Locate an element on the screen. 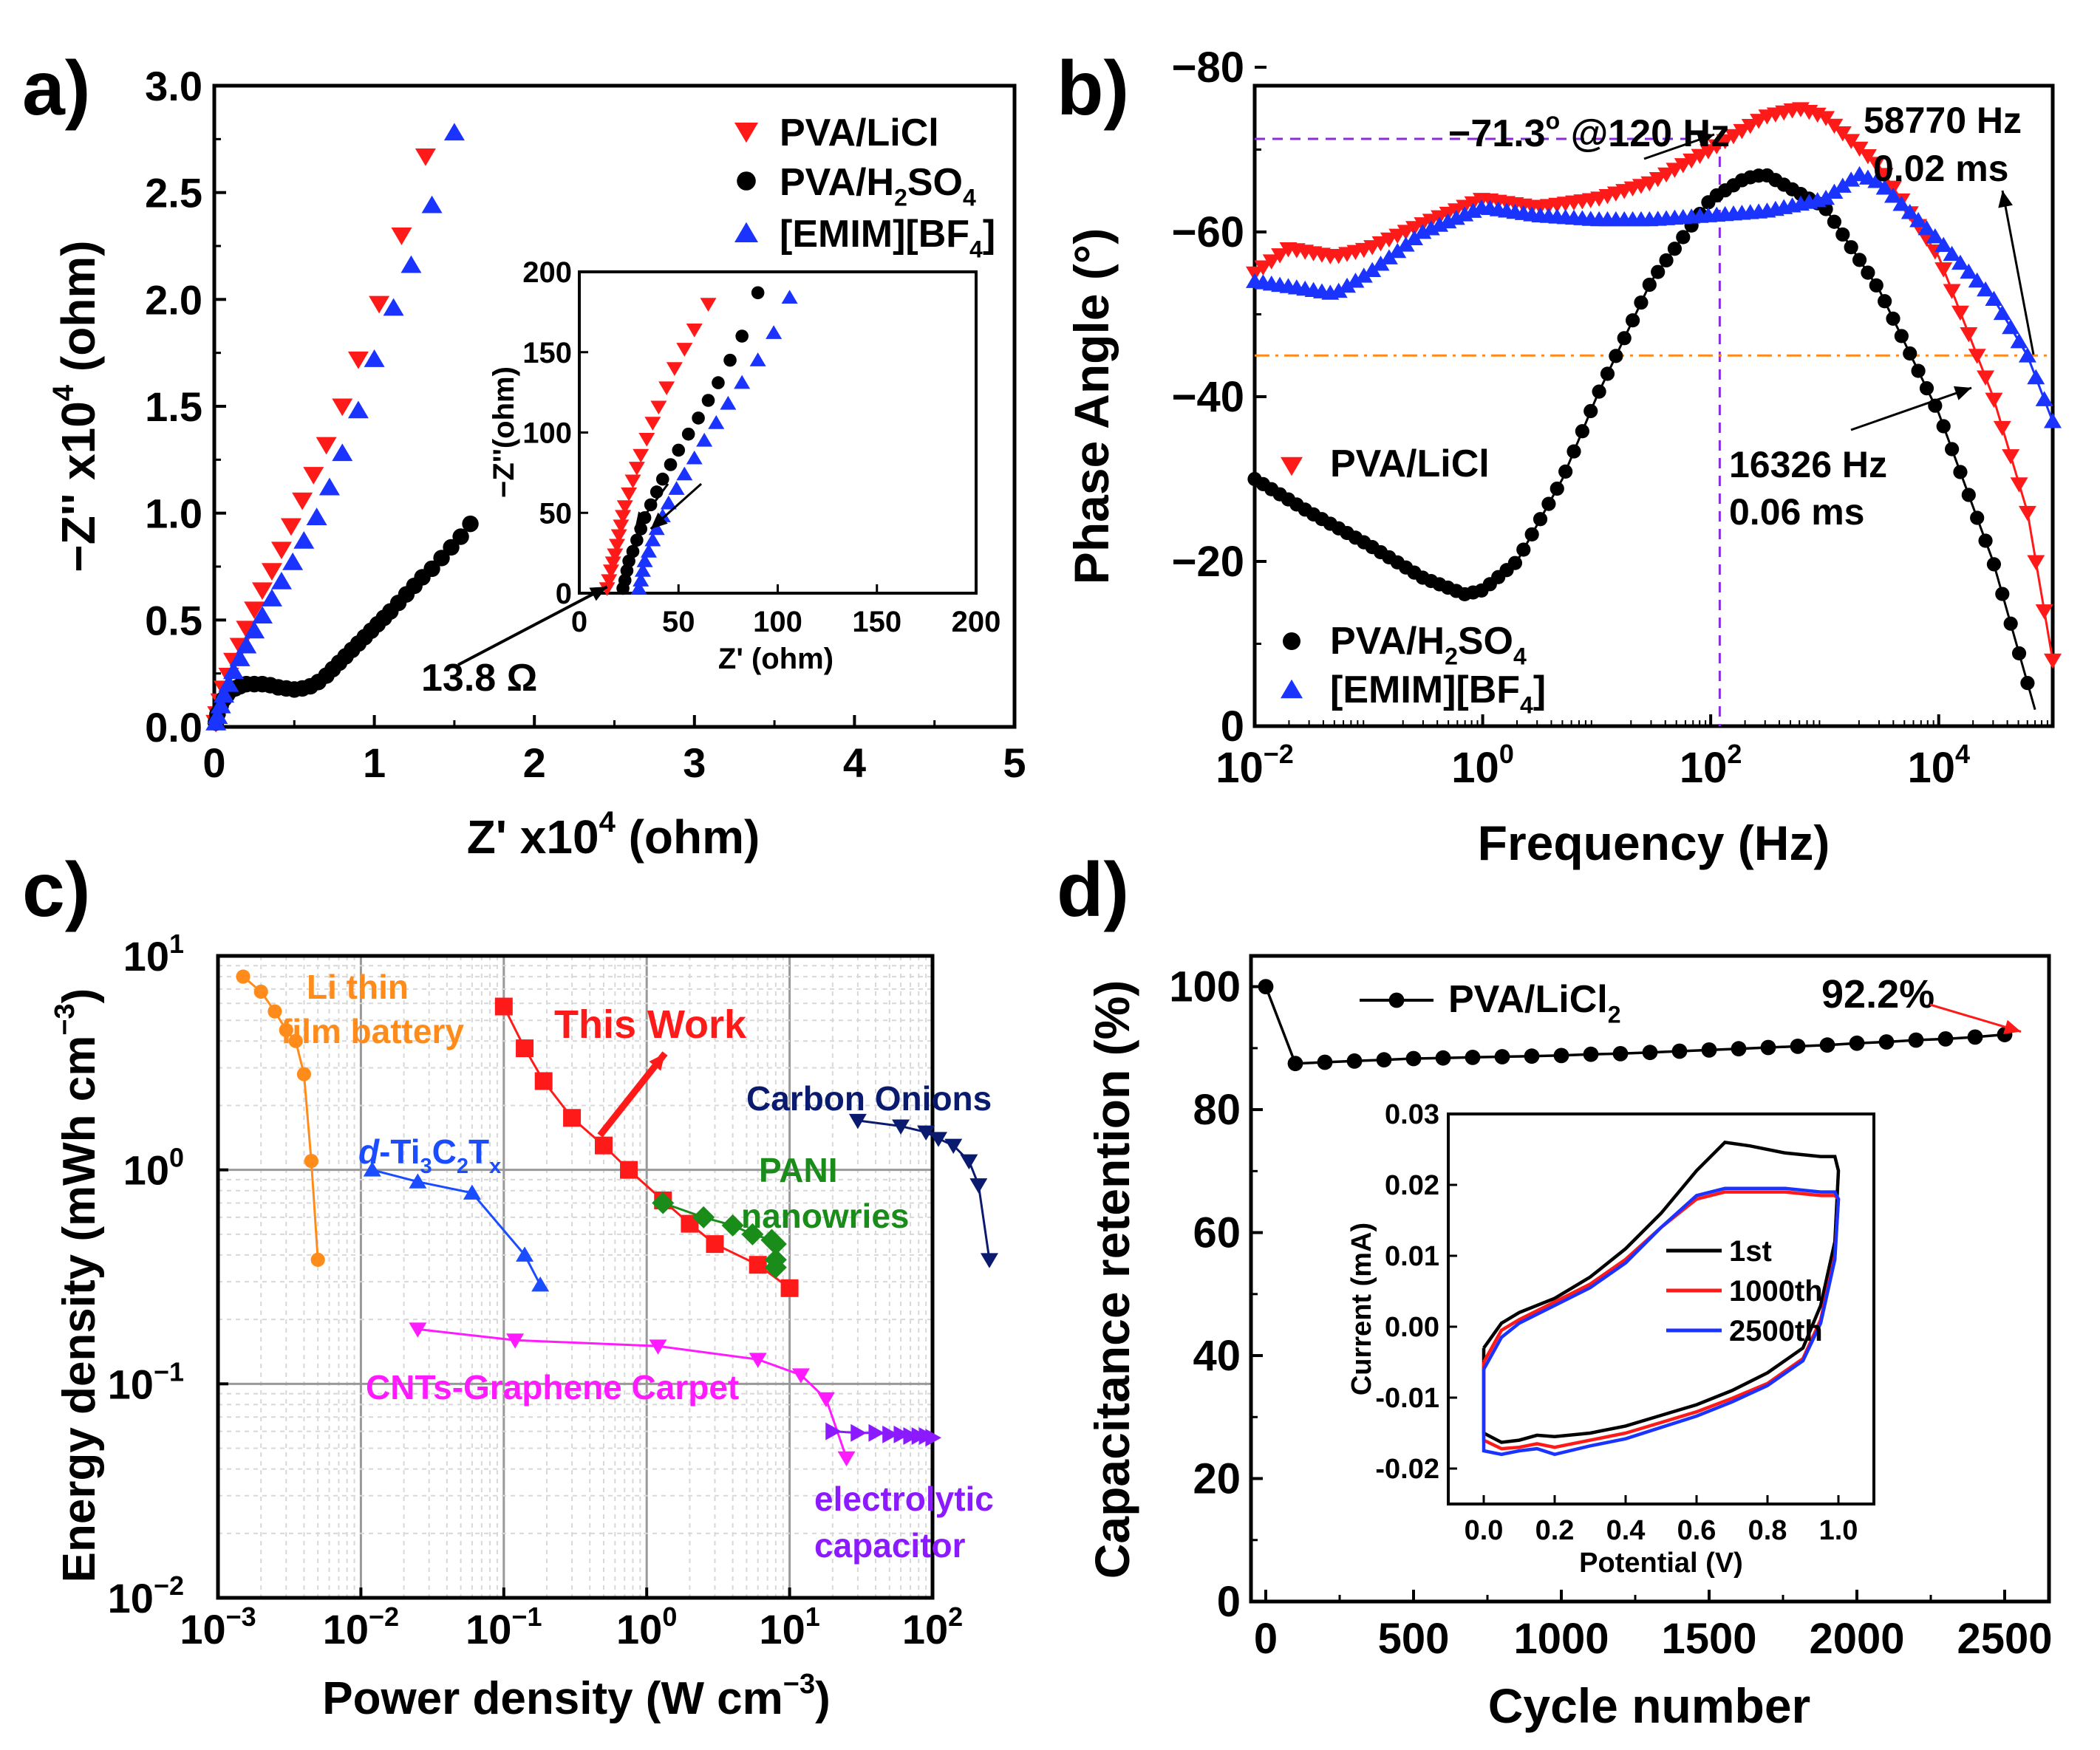 This screenshot has width=2100, height=1750. text-part: ] is located at coordinates (1539, 690).